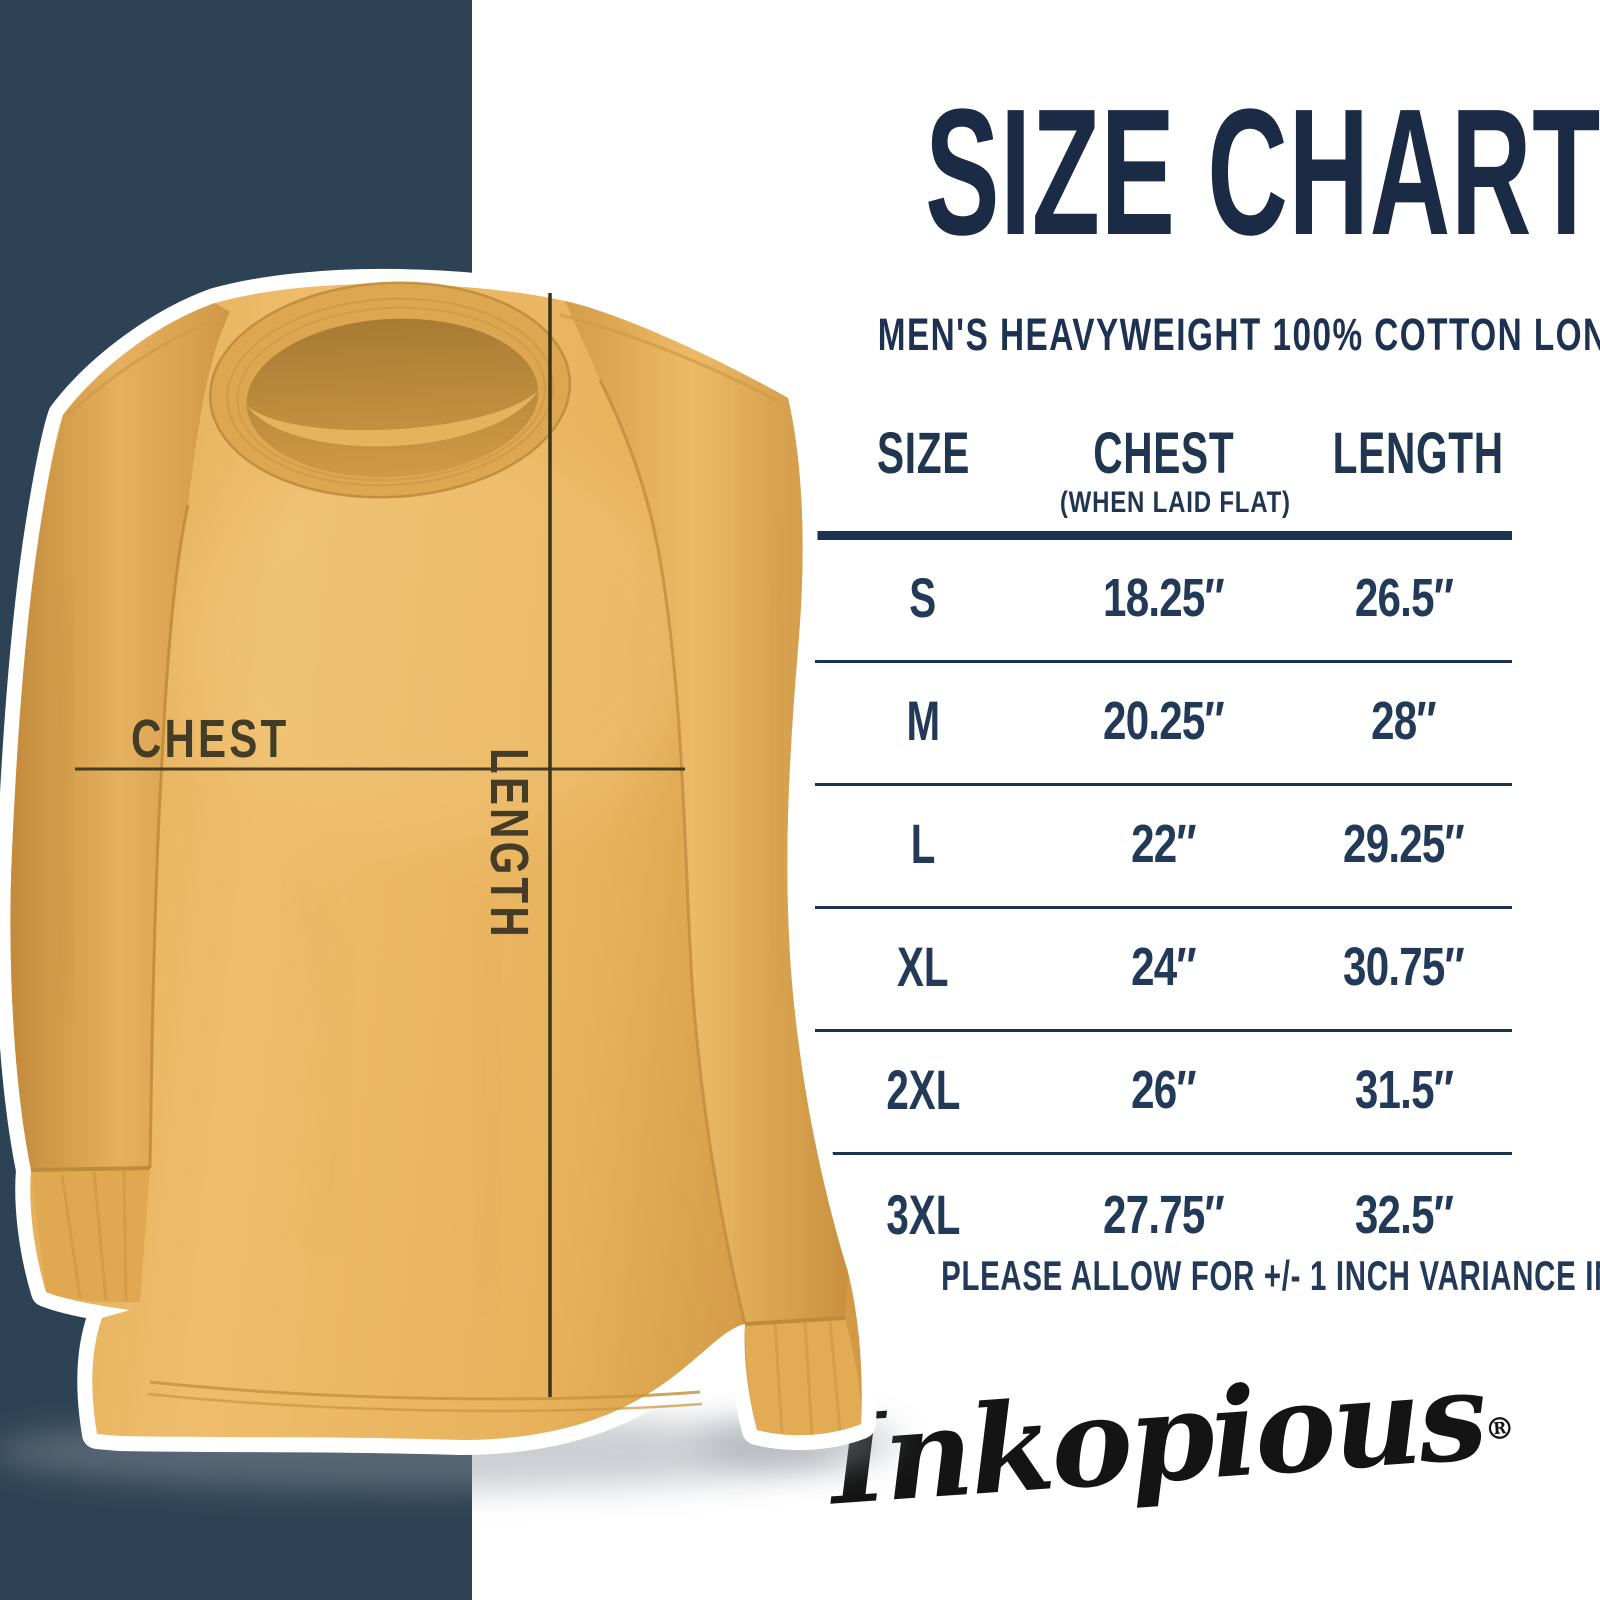 Image resolution: width=1600 pixels, height=1600 pixels. What do you see at coordinates (1499, 1429) in the screenshot?
I see `registered-trademark-icon: ®` at bounding box center [1499, 1429].